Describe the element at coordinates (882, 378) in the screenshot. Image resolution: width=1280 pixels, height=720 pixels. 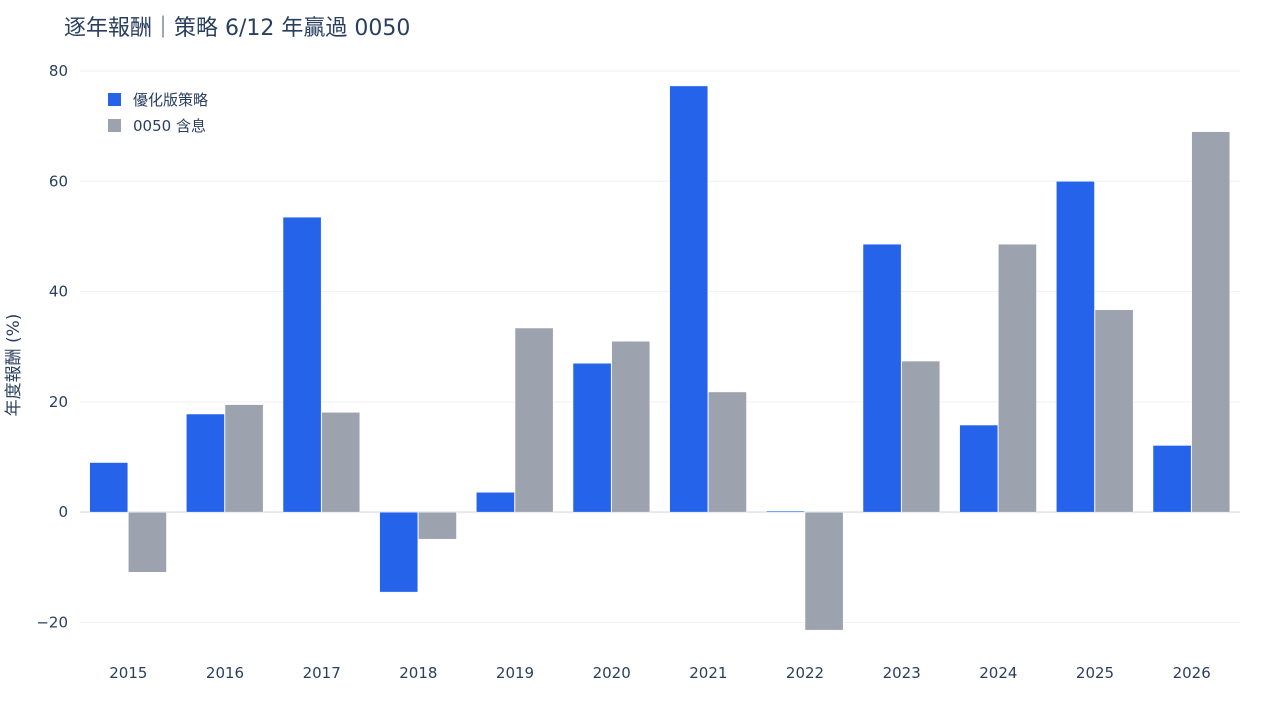
I see `bar-strategy-2023` at that location.